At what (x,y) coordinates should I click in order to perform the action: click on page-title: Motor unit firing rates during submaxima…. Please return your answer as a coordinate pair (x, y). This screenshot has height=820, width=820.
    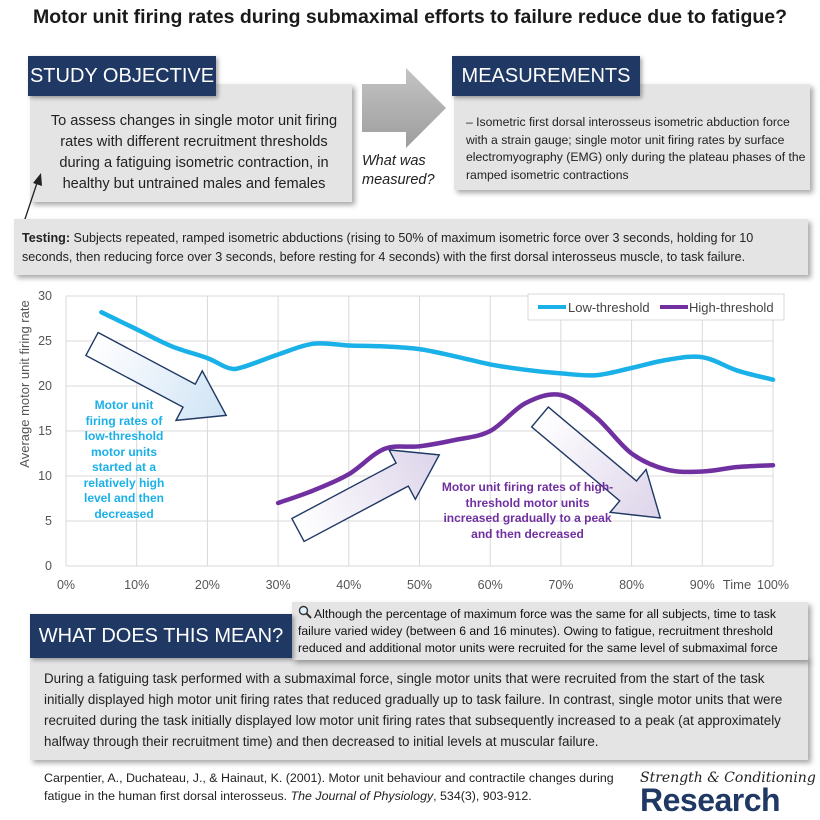
    Looking at the image, I should click on (410, 17).